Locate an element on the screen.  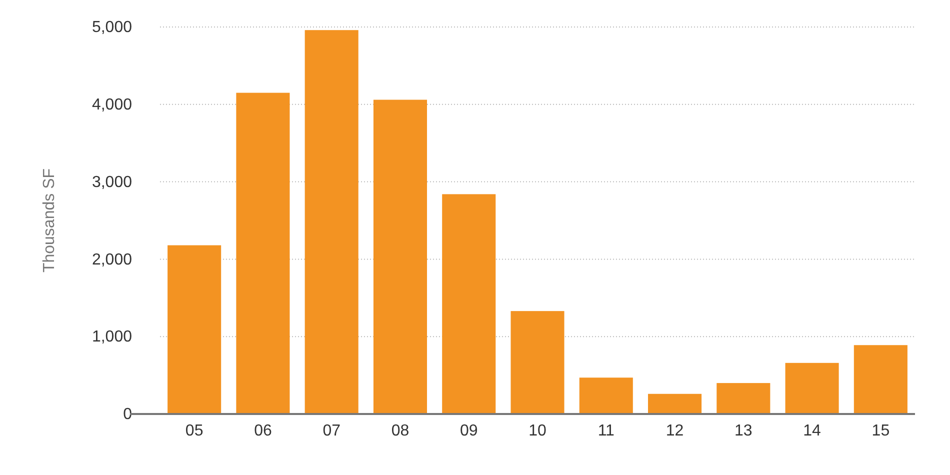
x-tick-label: 08 is located at coordinates (400, 431).